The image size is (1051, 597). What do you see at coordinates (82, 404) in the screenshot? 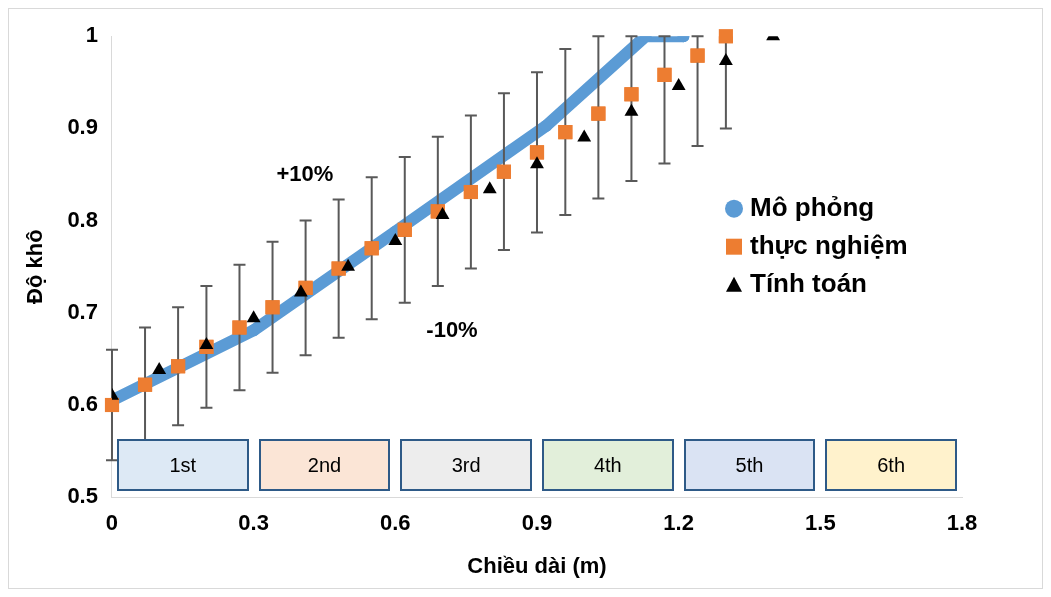
I see `y-tick-label: 0.6` at bounding box center [82, 404].